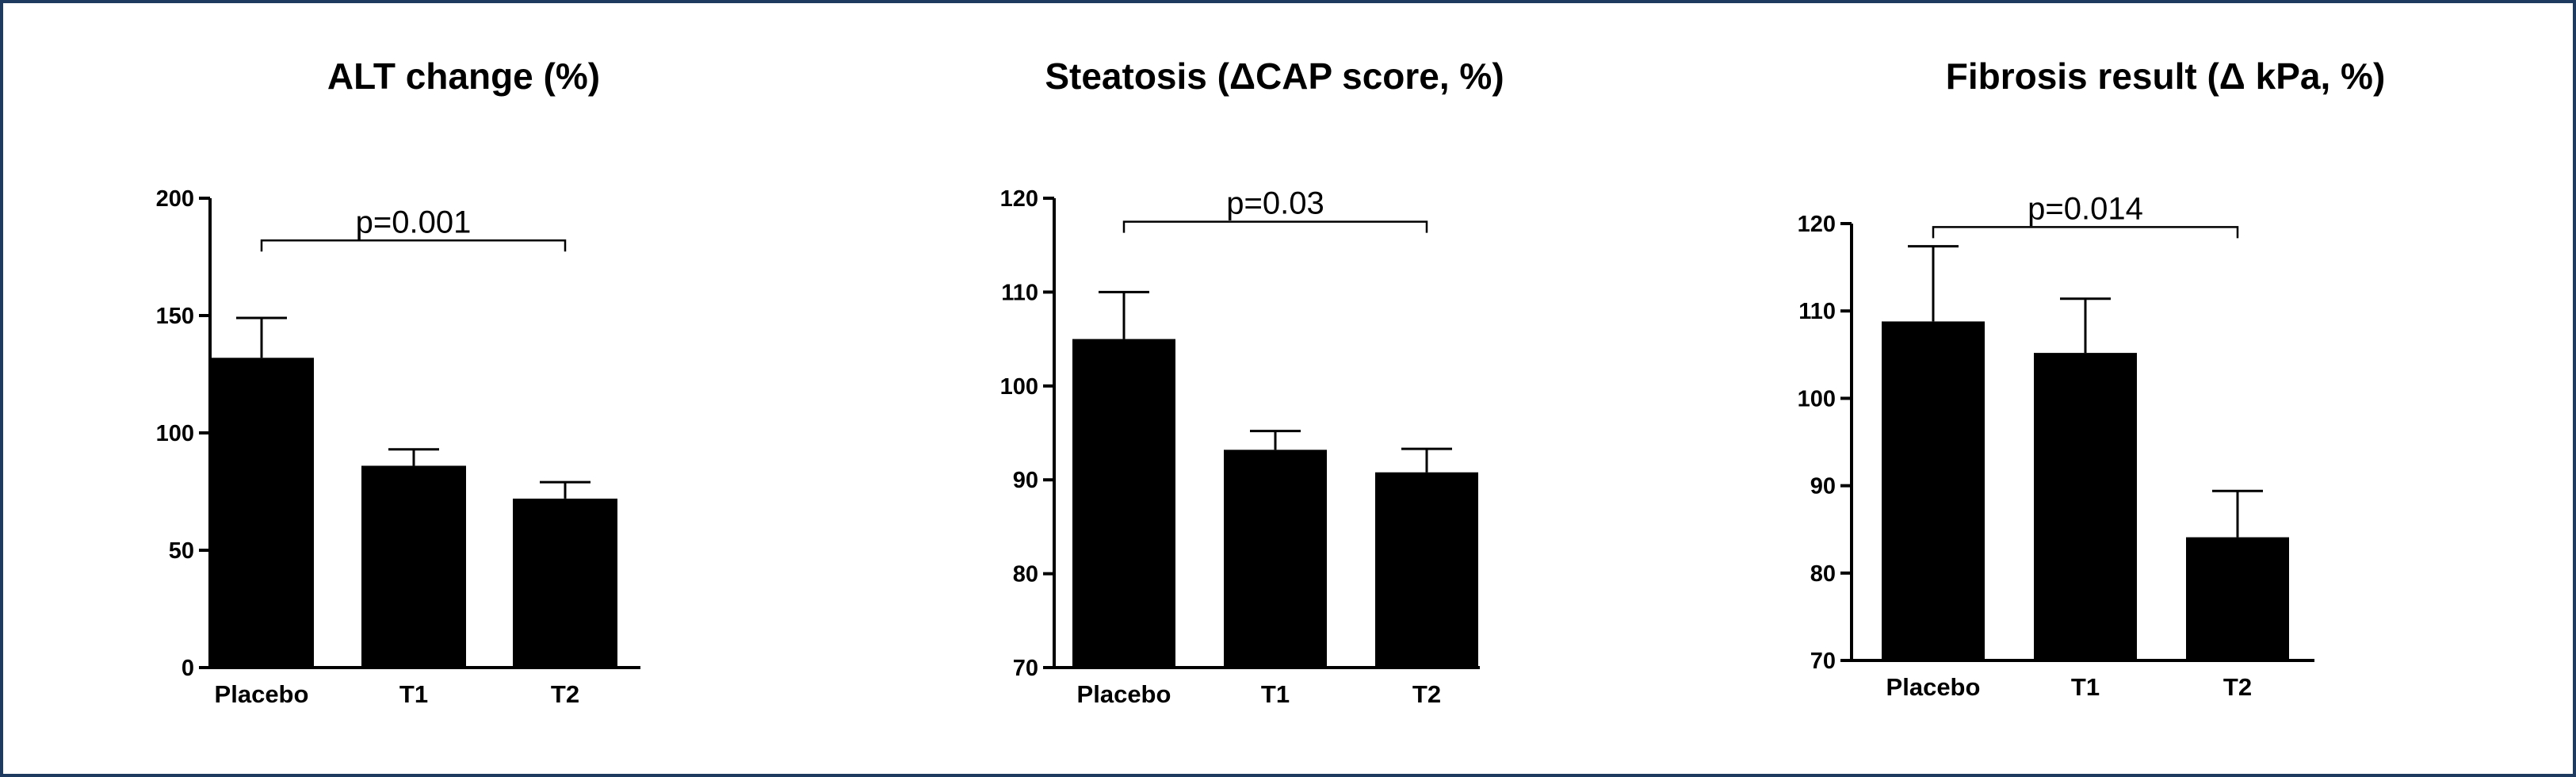  Describe the element at coordinates (414, 222) in the screenshot. I see `p-value-label: p=0.001` at that location.